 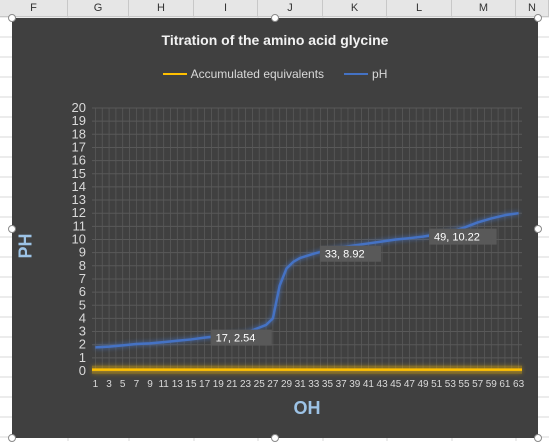 What do you see at coordinates (505, 384) in the screenshot?
I see `x-tick-label: 61` at bounding box center [505, 384].